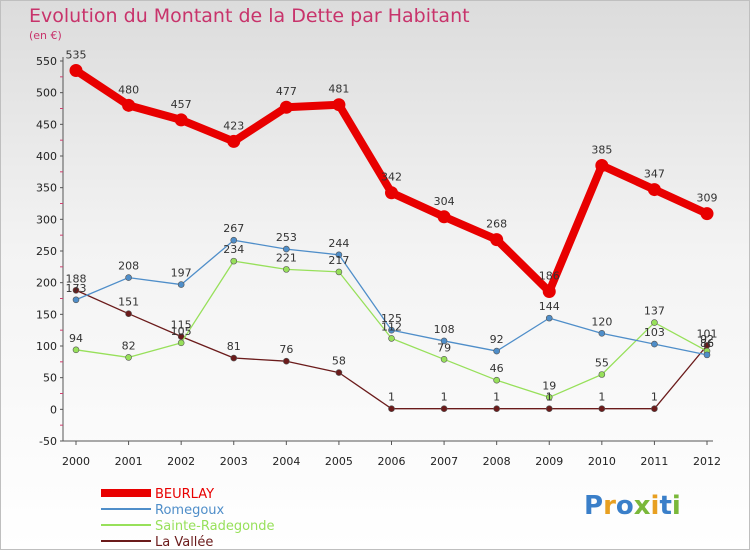 This screenshot has width=750, height=550. I want to click on data-label: 342, so click(391, 177).